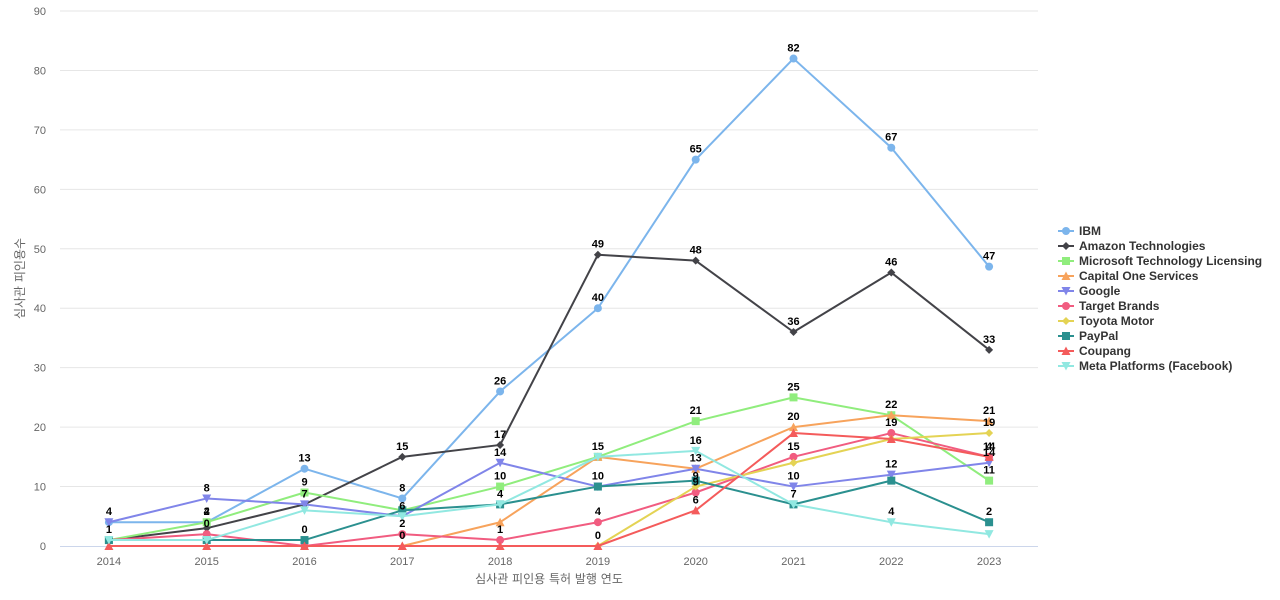 This screenshot has width=1280, height=600. I want to click on legend-item: Capital One Services, so click(1128, 276).